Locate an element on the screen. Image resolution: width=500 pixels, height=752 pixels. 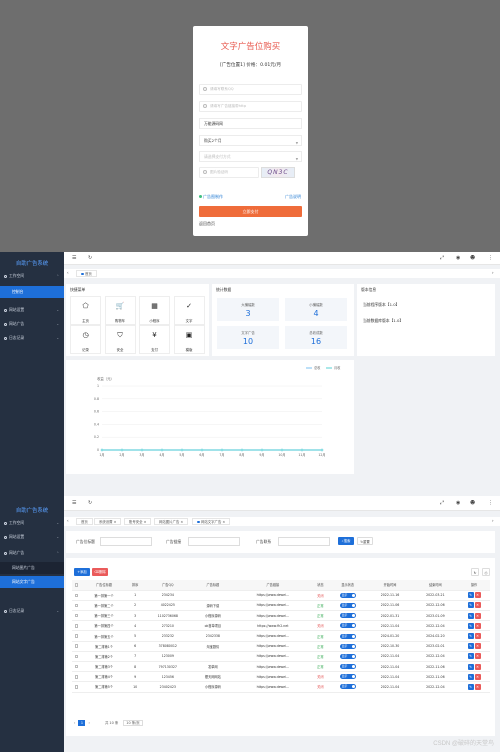
reset-button: ↻重置 is located at coordinates (365, 541).